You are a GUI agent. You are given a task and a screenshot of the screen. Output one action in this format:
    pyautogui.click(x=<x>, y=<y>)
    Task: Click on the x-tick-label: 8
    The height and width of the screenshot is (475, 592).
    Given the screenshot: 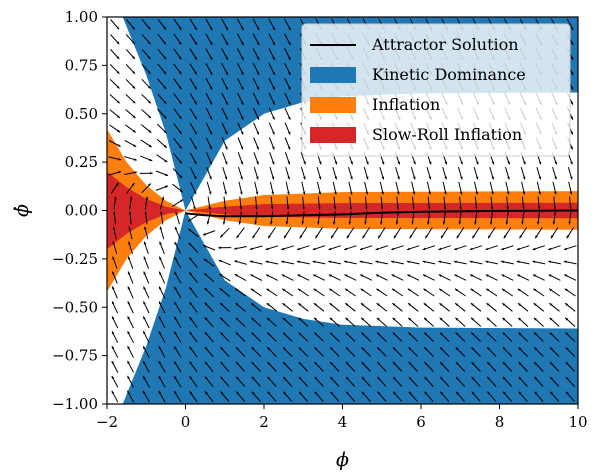 What is the action you would take?
    pyautogui.click(x=500, y=422)
    